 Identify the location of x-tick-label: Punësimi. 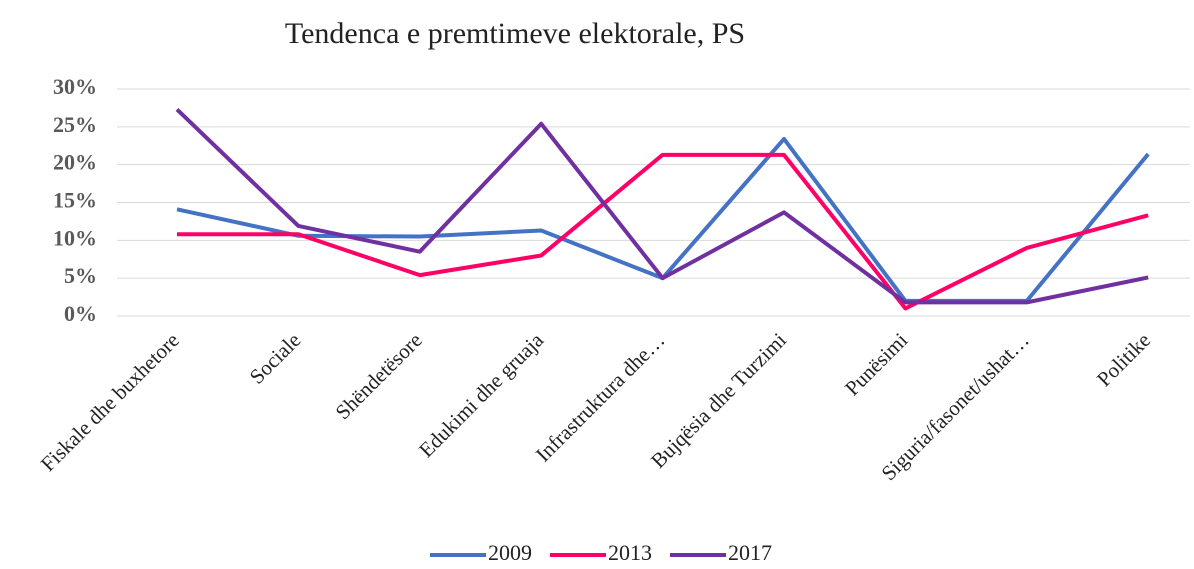
(876, 364).